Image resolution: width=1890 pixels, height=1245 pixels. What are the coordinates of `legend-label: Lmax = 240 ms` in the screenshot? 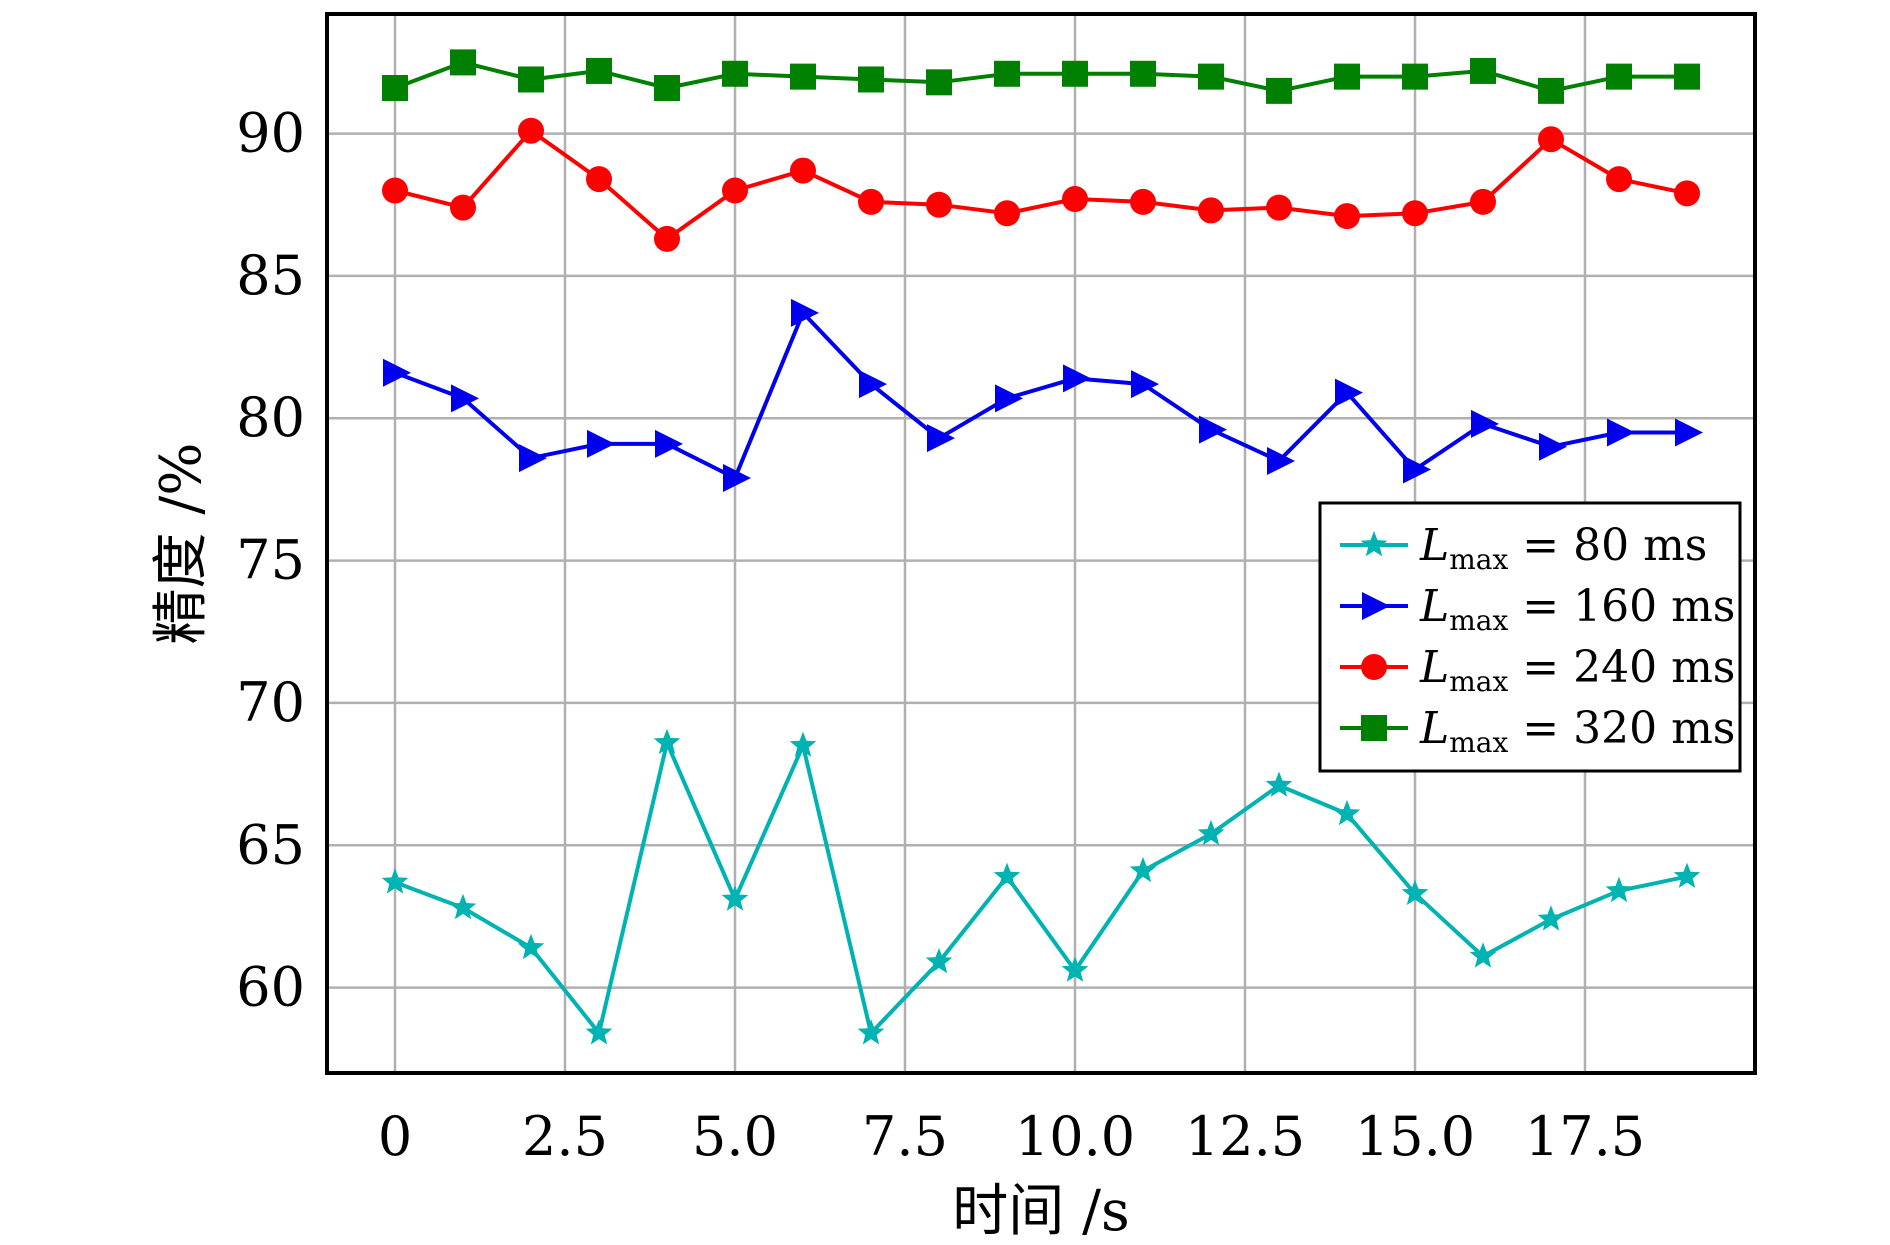 It's located at (1577, 670).